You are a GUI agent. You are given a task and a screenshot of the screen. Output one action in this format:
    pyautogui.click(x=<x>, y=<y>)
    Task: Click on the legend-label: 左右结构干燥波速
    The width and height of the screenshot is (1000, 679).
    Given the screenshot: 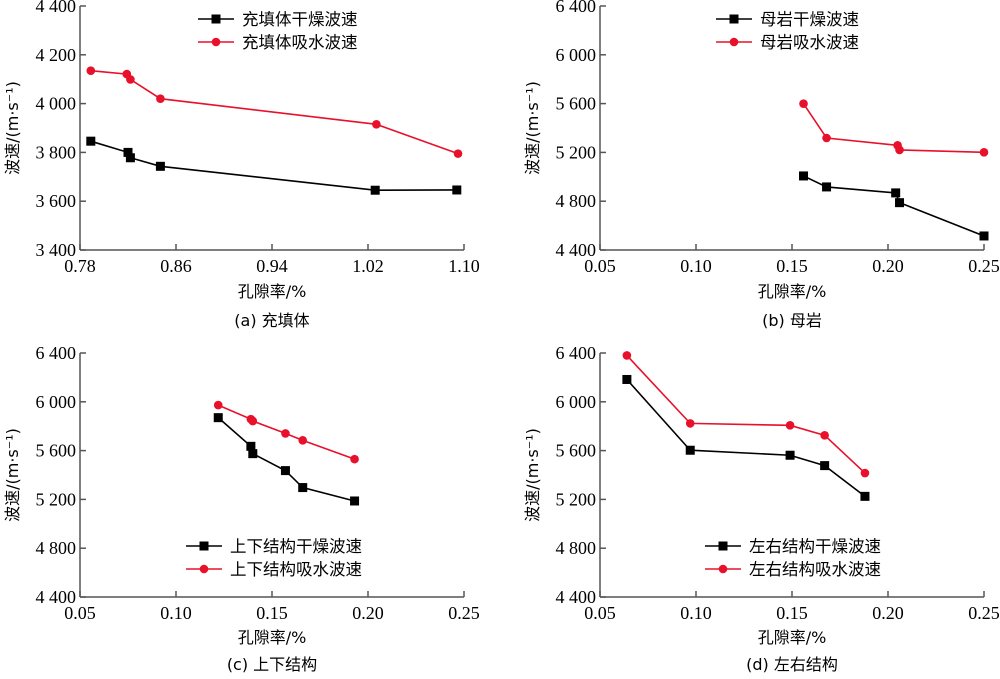 What is the action you would take?
    pyautogui.click(x=815, y=546)
    